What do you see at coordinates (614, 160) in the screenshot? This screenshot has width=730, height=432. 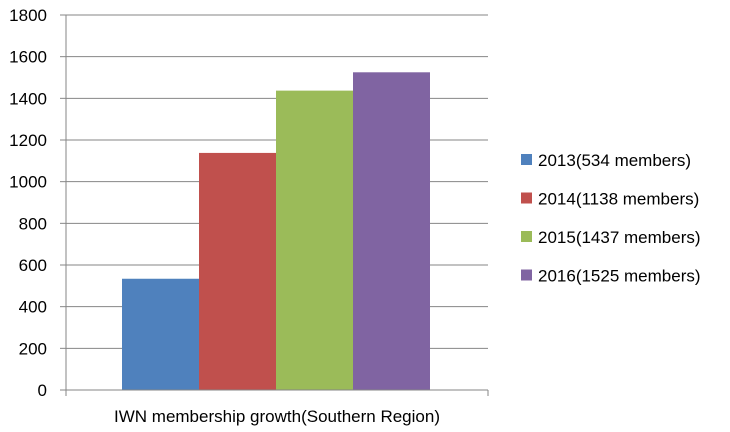 I see `legend-label: 2013(534 members)` at bounding box center [614, 160].